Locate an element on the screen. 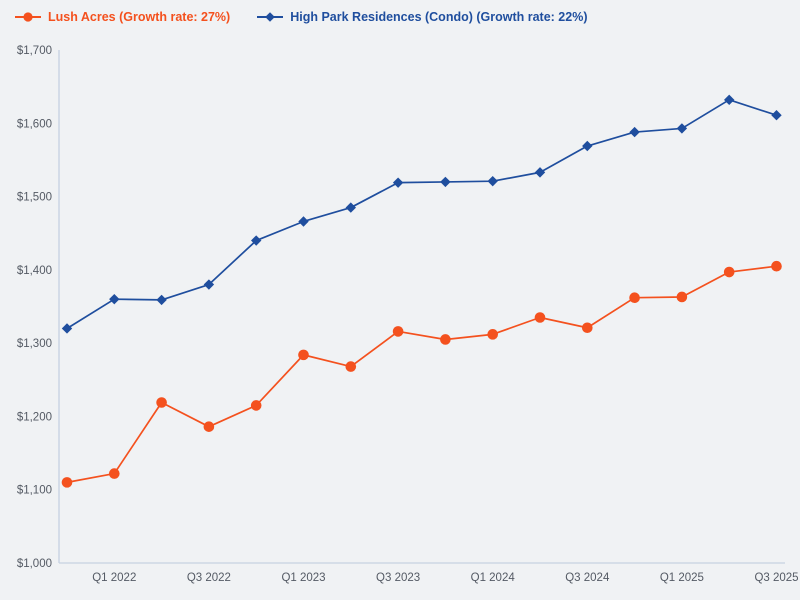  x-axis-tick-label: Q3 2022 is located at coordinates (209, 578).